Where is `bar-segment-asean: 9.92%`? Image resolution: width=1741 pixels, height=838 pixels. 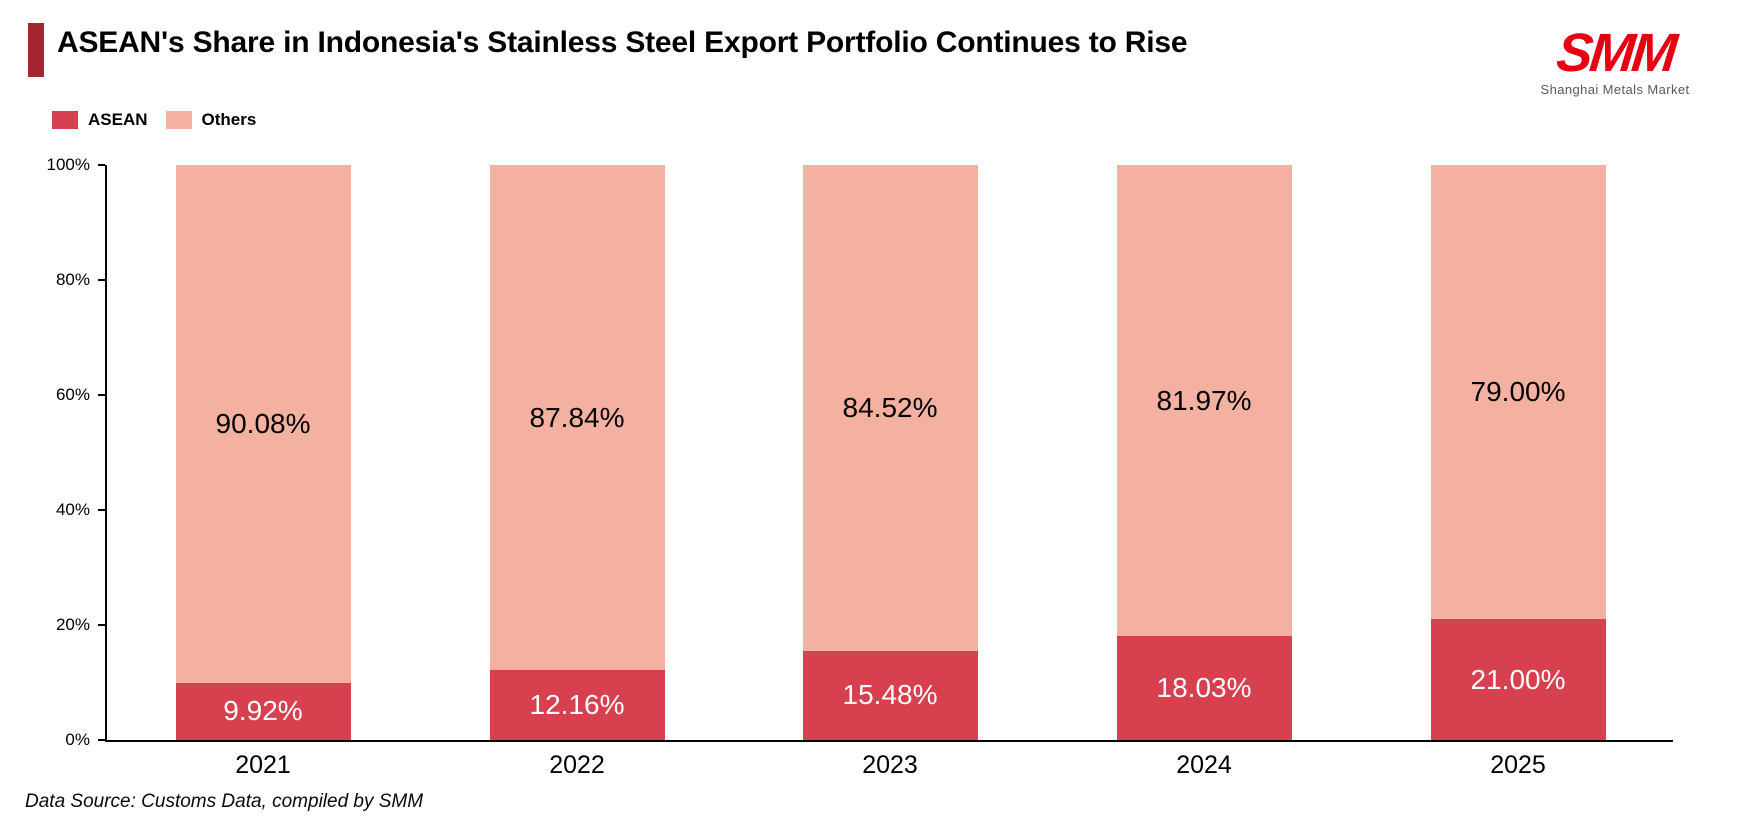 bar-segment-asean: 9.92% is located at coordinates (263, 711).